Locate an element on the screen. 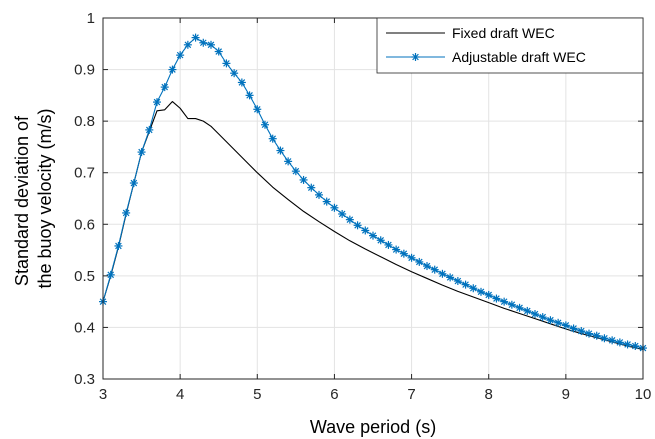  x-tick-label: 3 is located at coordinates (103, 394).